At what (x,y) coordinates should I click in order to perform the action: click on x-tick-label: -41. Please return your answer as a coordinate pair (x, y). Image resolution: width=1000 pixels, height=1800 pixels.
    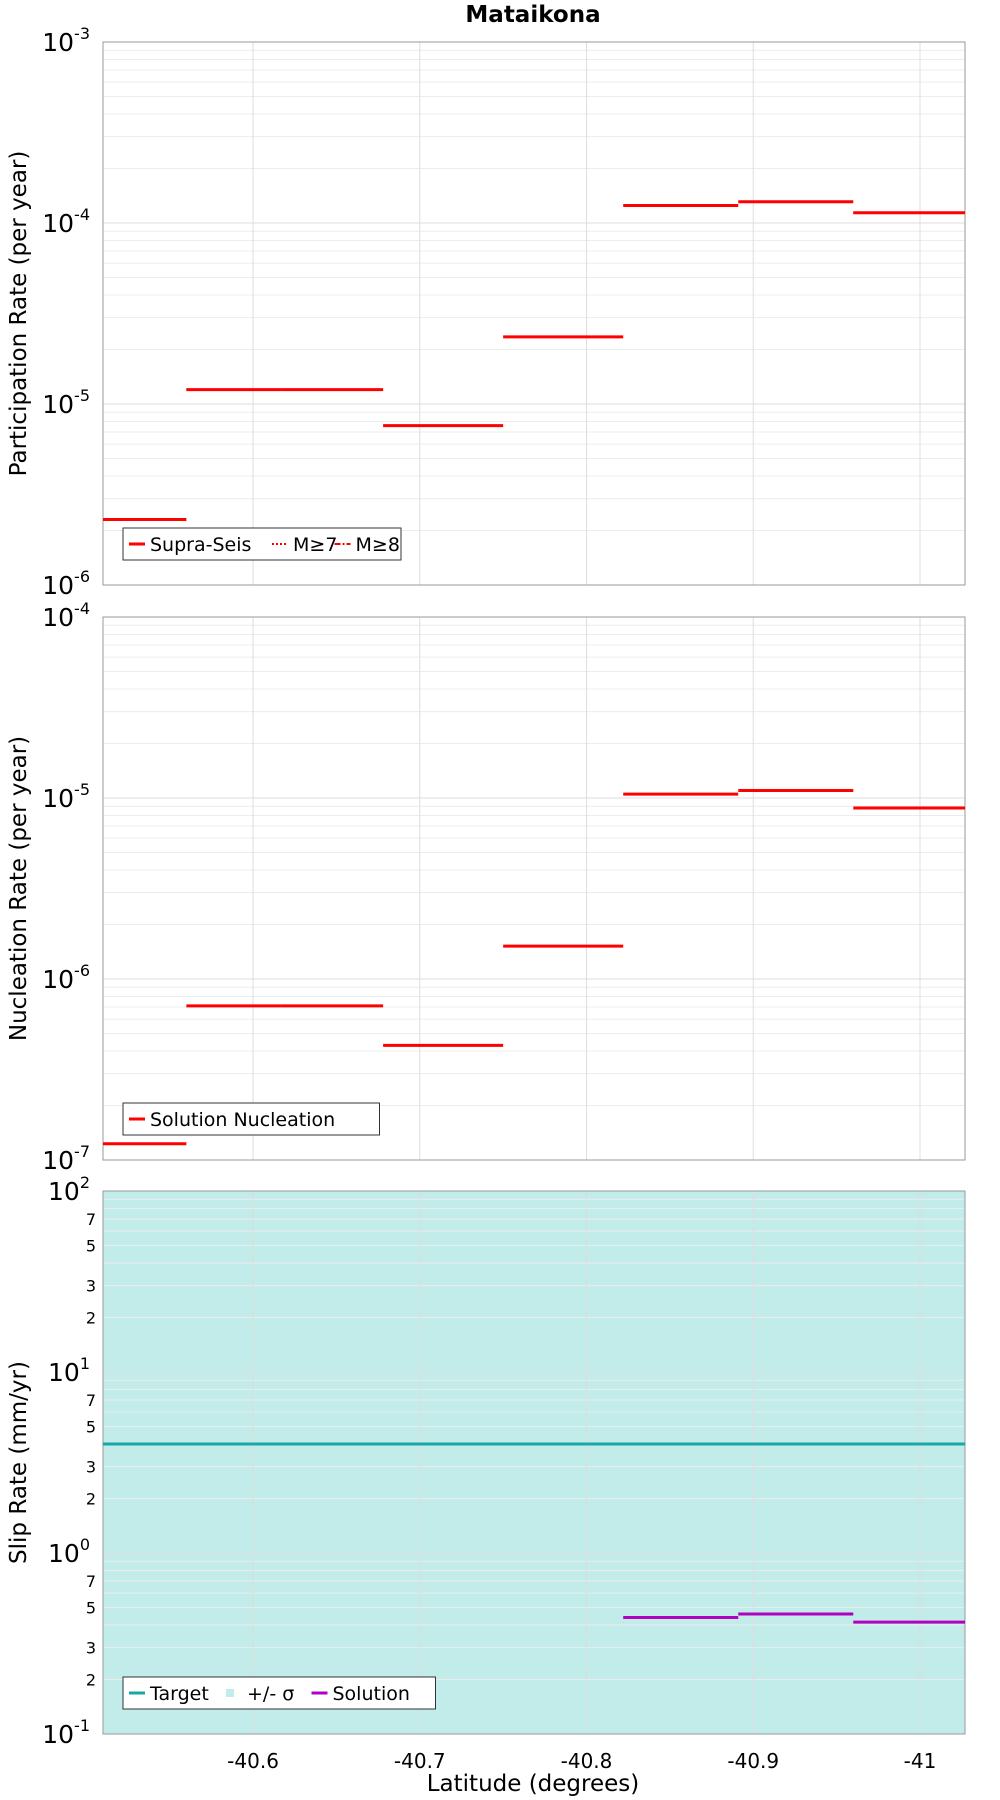
    Looking at the image, I should click on (920, 1761).